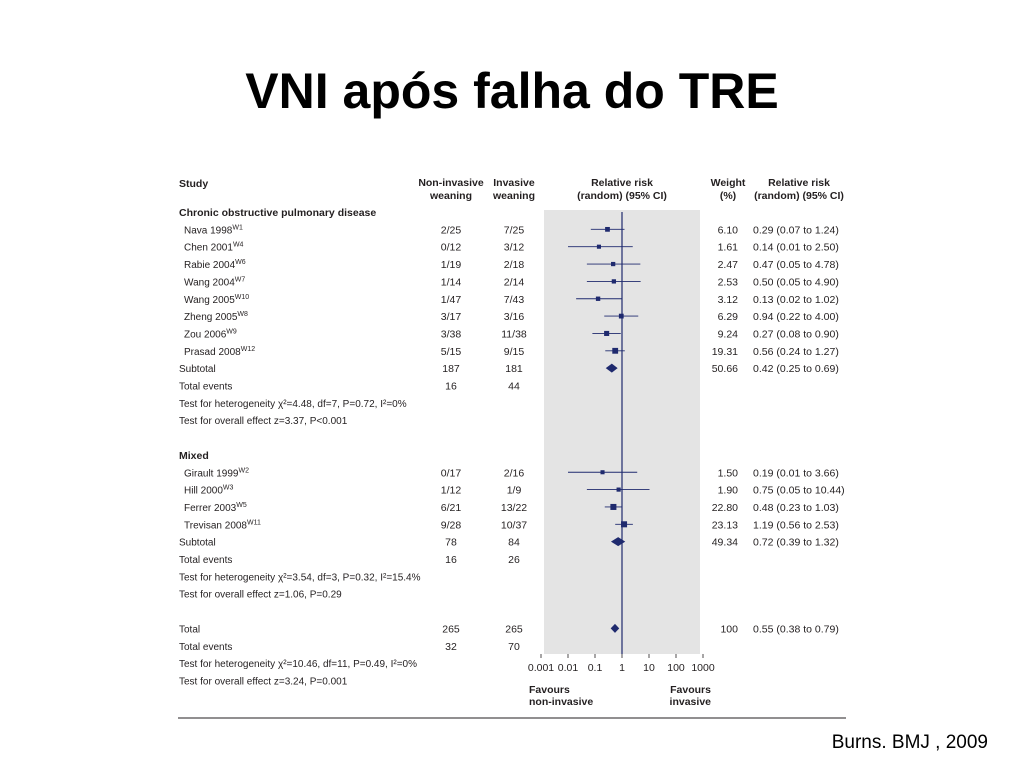 This screenshot has height=768, width=1024. I want to click on study-reference: W8, so click(242, 314).